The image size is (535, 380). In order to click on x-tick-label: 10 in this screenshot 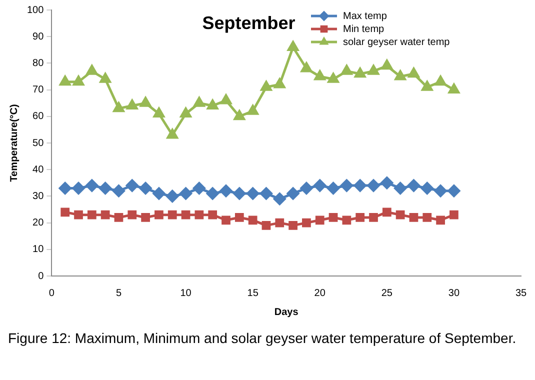, I will do `click(186, 293)`.